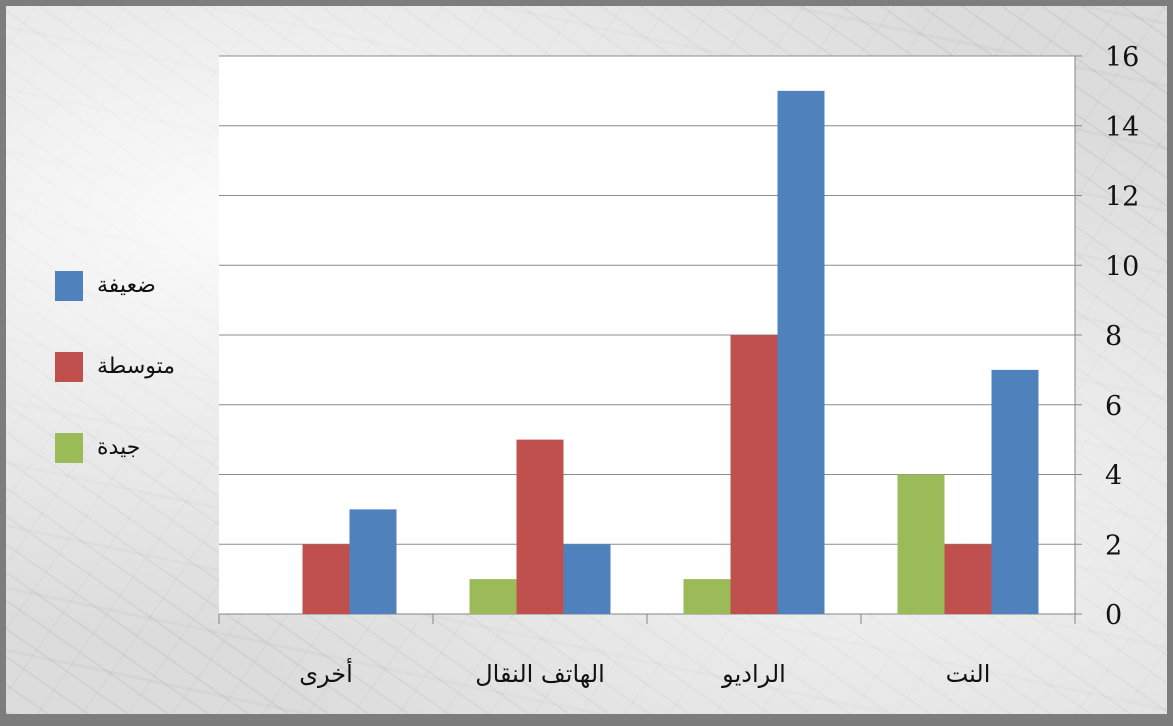  Describe the element at coordinates (540, 674) in the screenshot. I see `x-category-label: الهاتف النقال` at that location.